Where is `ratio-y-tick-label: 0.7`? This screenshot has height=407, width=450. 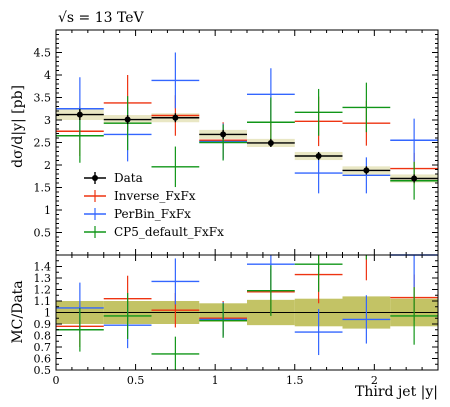
ratio-y-tick-label: 0.7 is located at coordinates (43, 347).